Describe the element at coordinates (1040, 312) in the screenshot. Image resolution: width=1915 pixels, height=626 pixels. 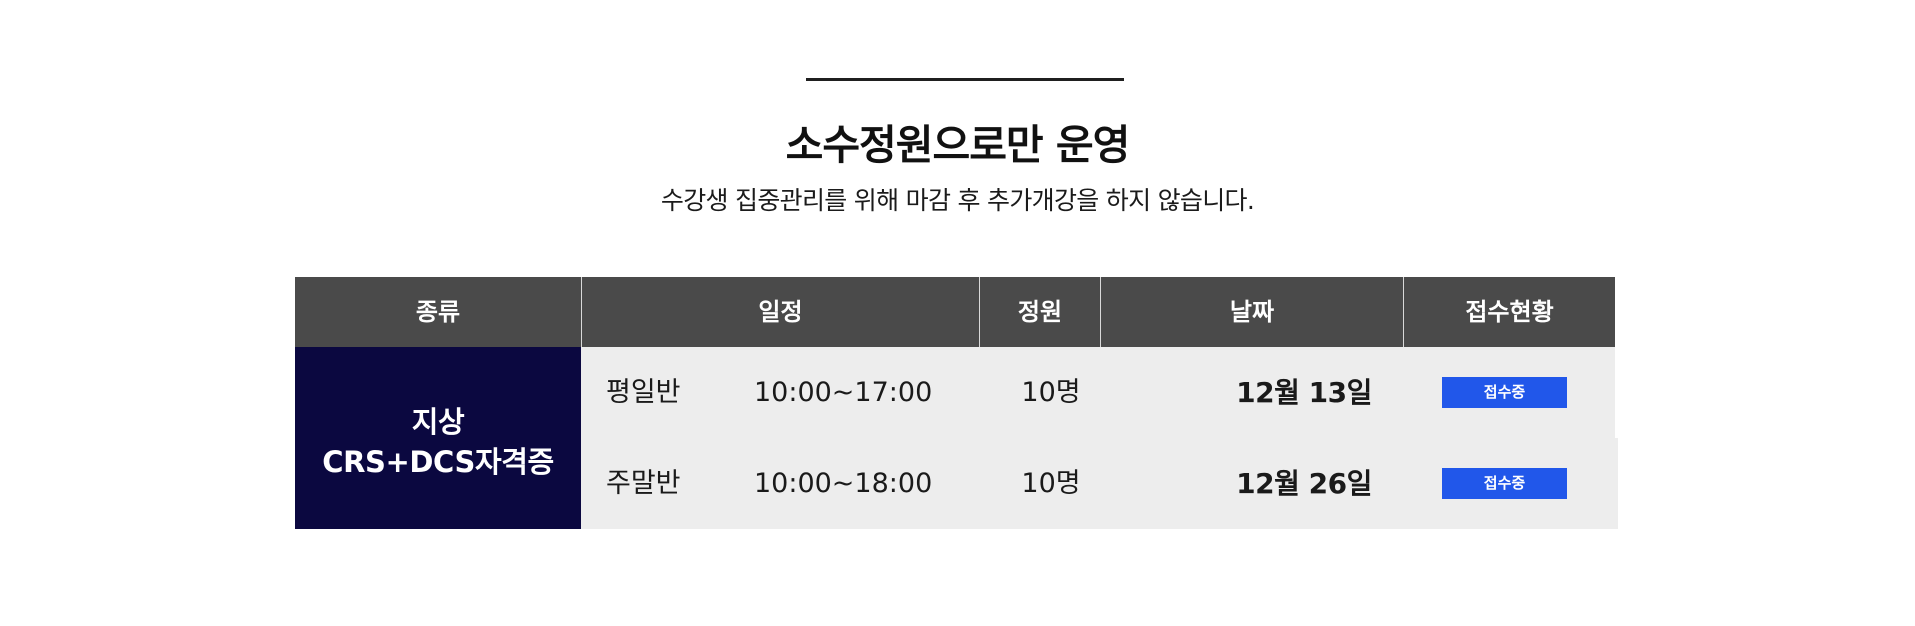
I see `header-seats: 정원` at that location.